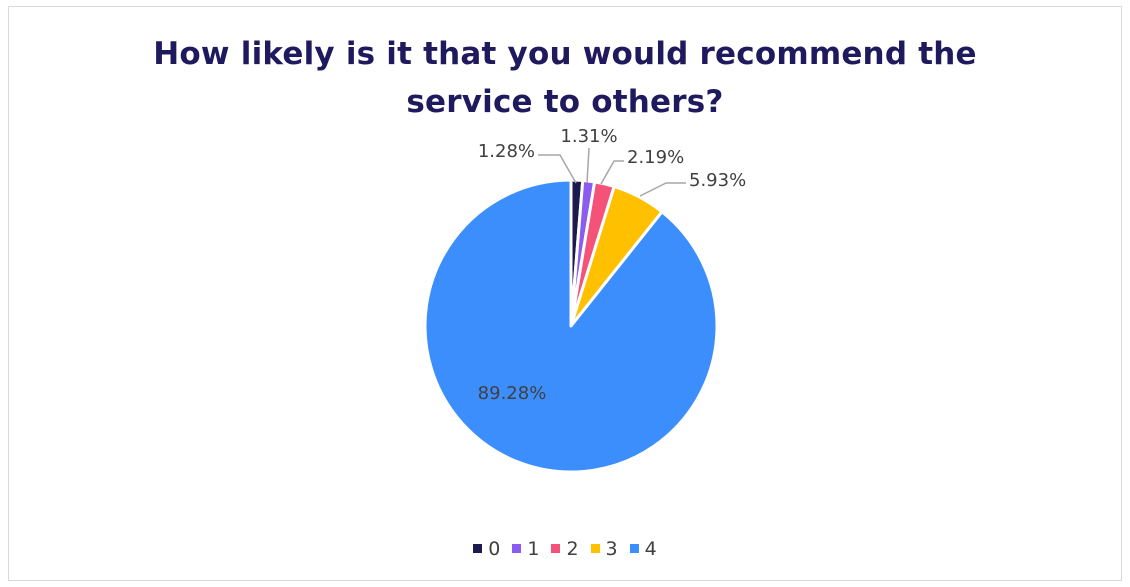  What do you see at coordinates (512, 393) in the screenshot?
I see `data-label-4: 89.28%` at bounding box center [512, 393].